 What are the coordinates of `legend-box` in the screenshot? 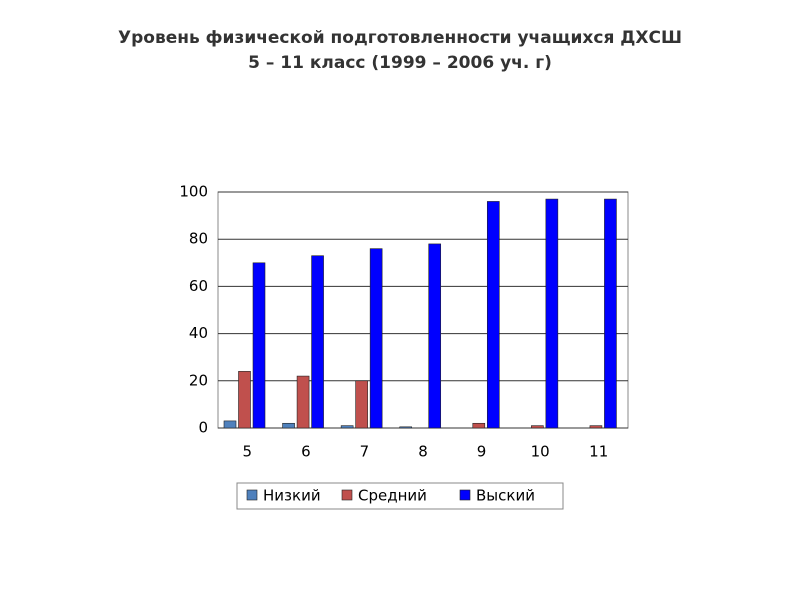 It's located at (400, 496).